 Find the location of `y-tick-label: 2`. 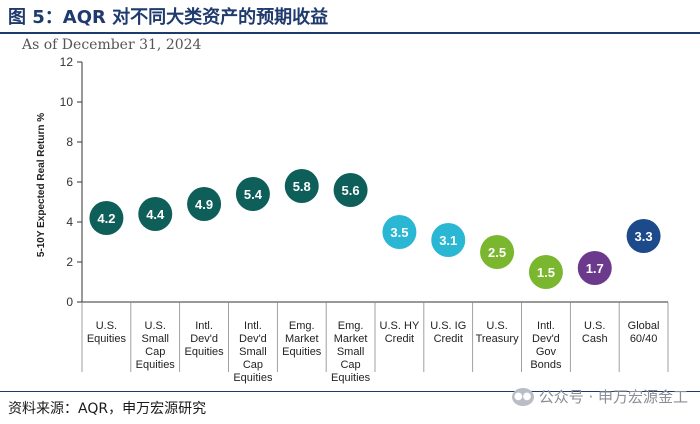

y-tick-label: 2 is located at coordinates (69, 262).